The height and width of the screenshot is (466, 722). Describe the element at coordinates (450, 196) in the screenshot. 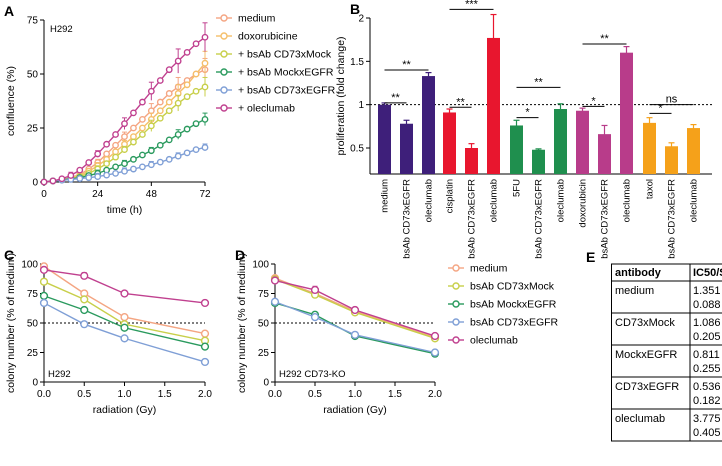

I see `bar-category-label: cisplatin` at that location.